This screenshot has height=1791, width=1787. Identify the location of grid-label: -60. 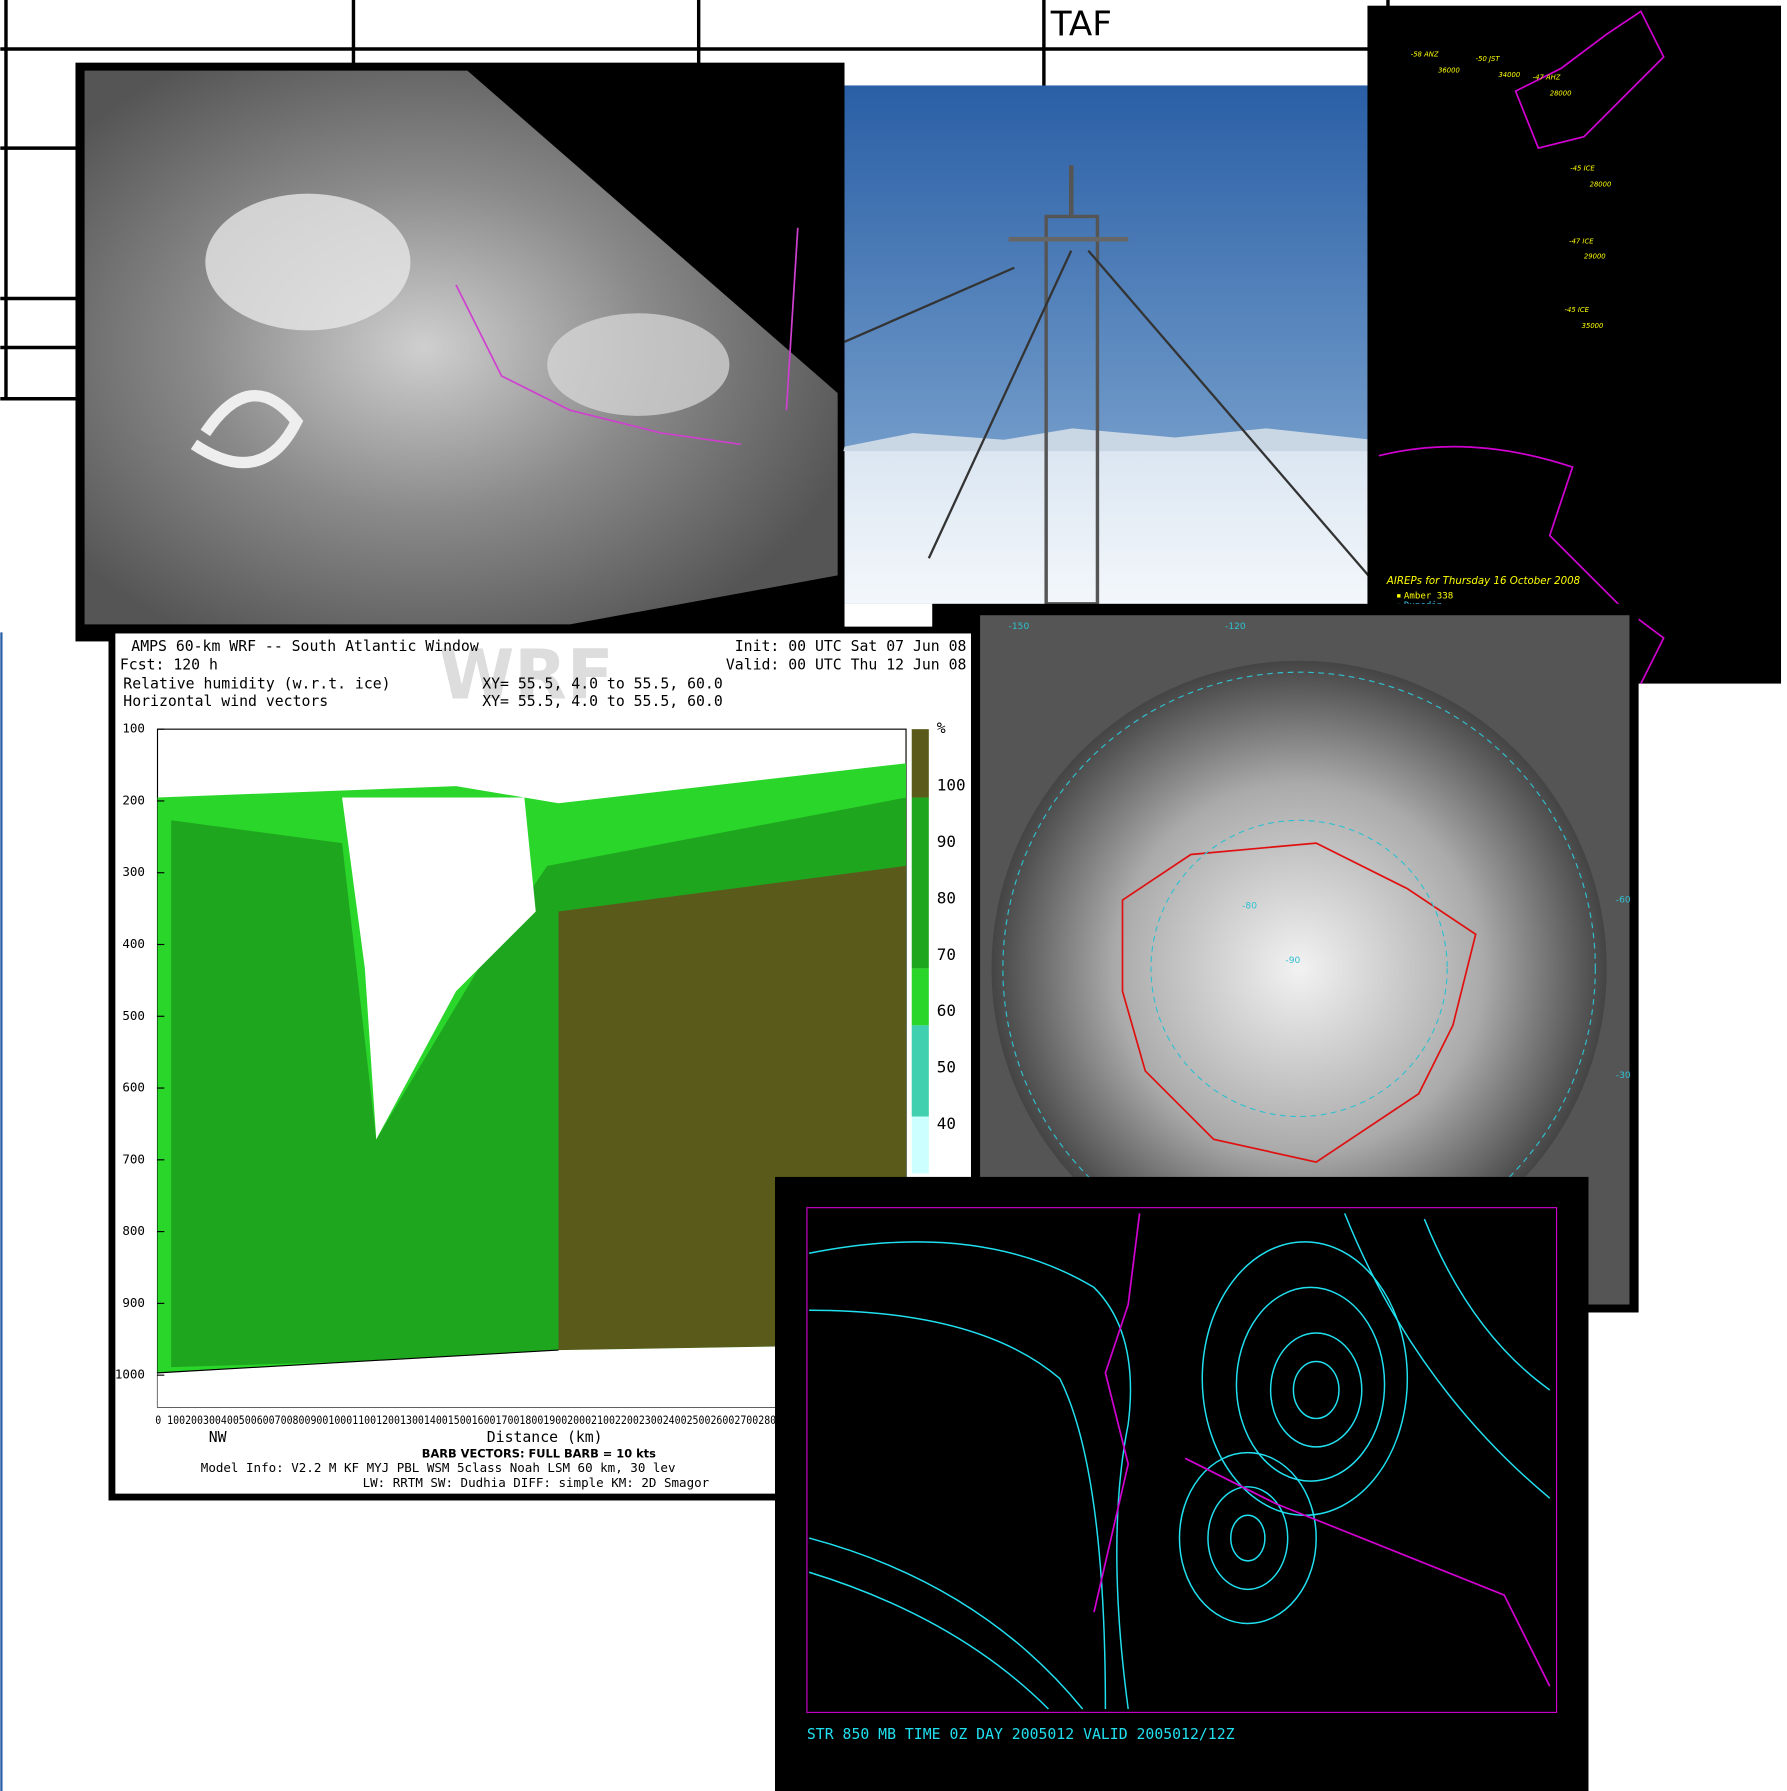
(1623, 901).